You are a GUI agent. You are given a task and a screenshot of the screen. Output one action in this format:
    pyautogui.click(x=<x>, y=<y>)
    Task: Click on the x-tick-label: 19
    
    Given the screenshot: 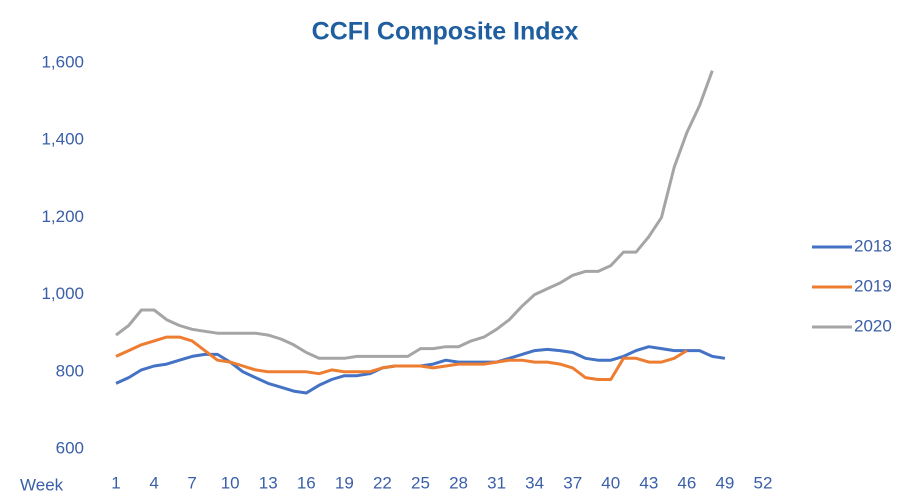 What is the action you would take?
    pyautogui.click(x=344, y=482)
    